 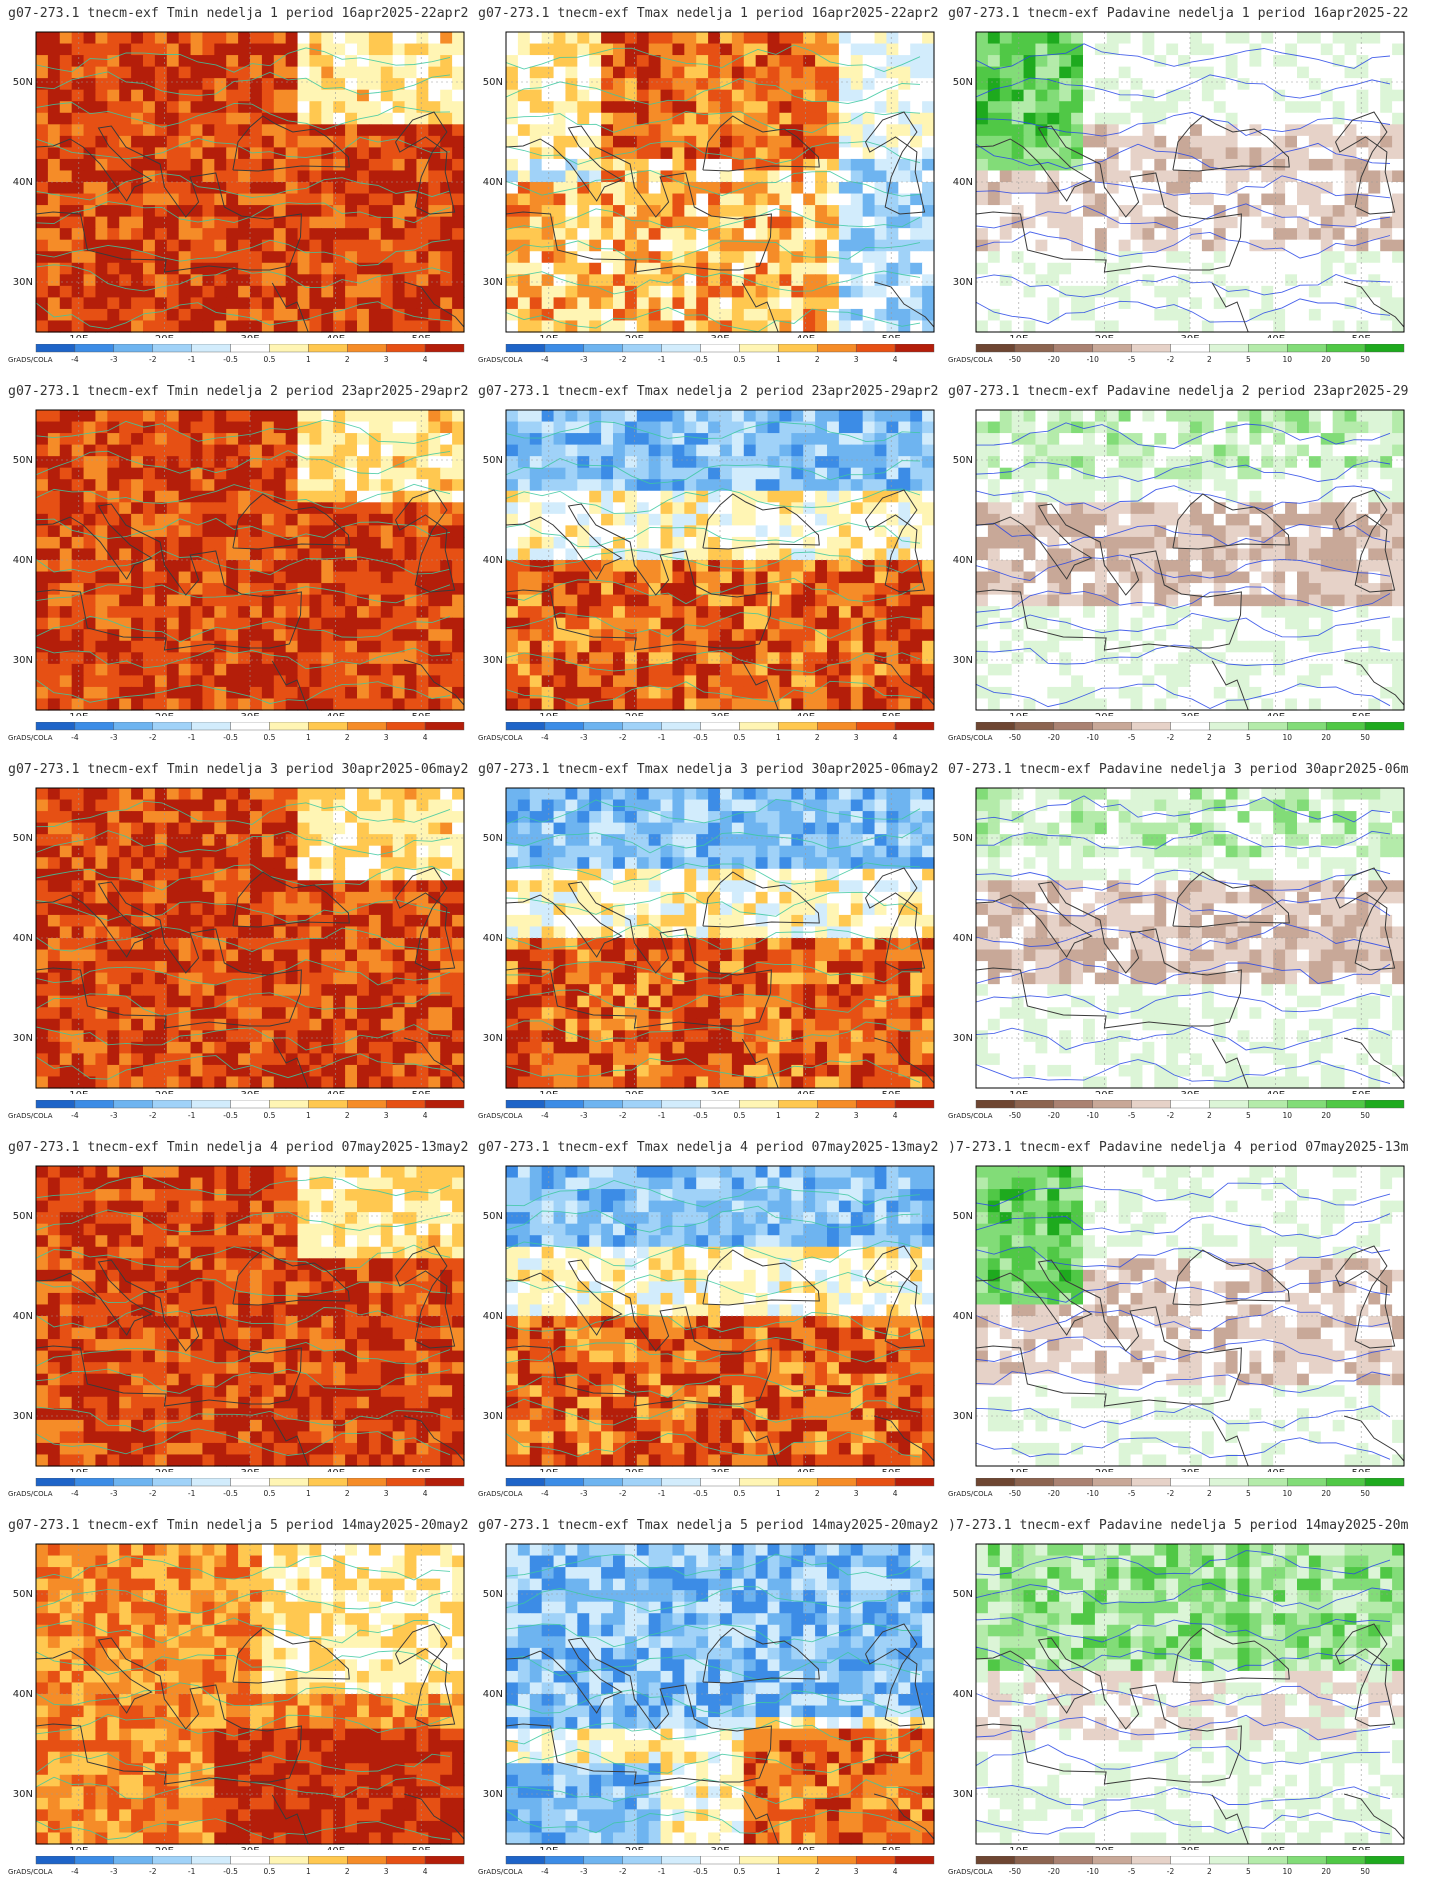 What do you see at coordinates (23, 660) in the screenshot?
I see `lat-tick-label: 30N` at bounding box center [23, 660].